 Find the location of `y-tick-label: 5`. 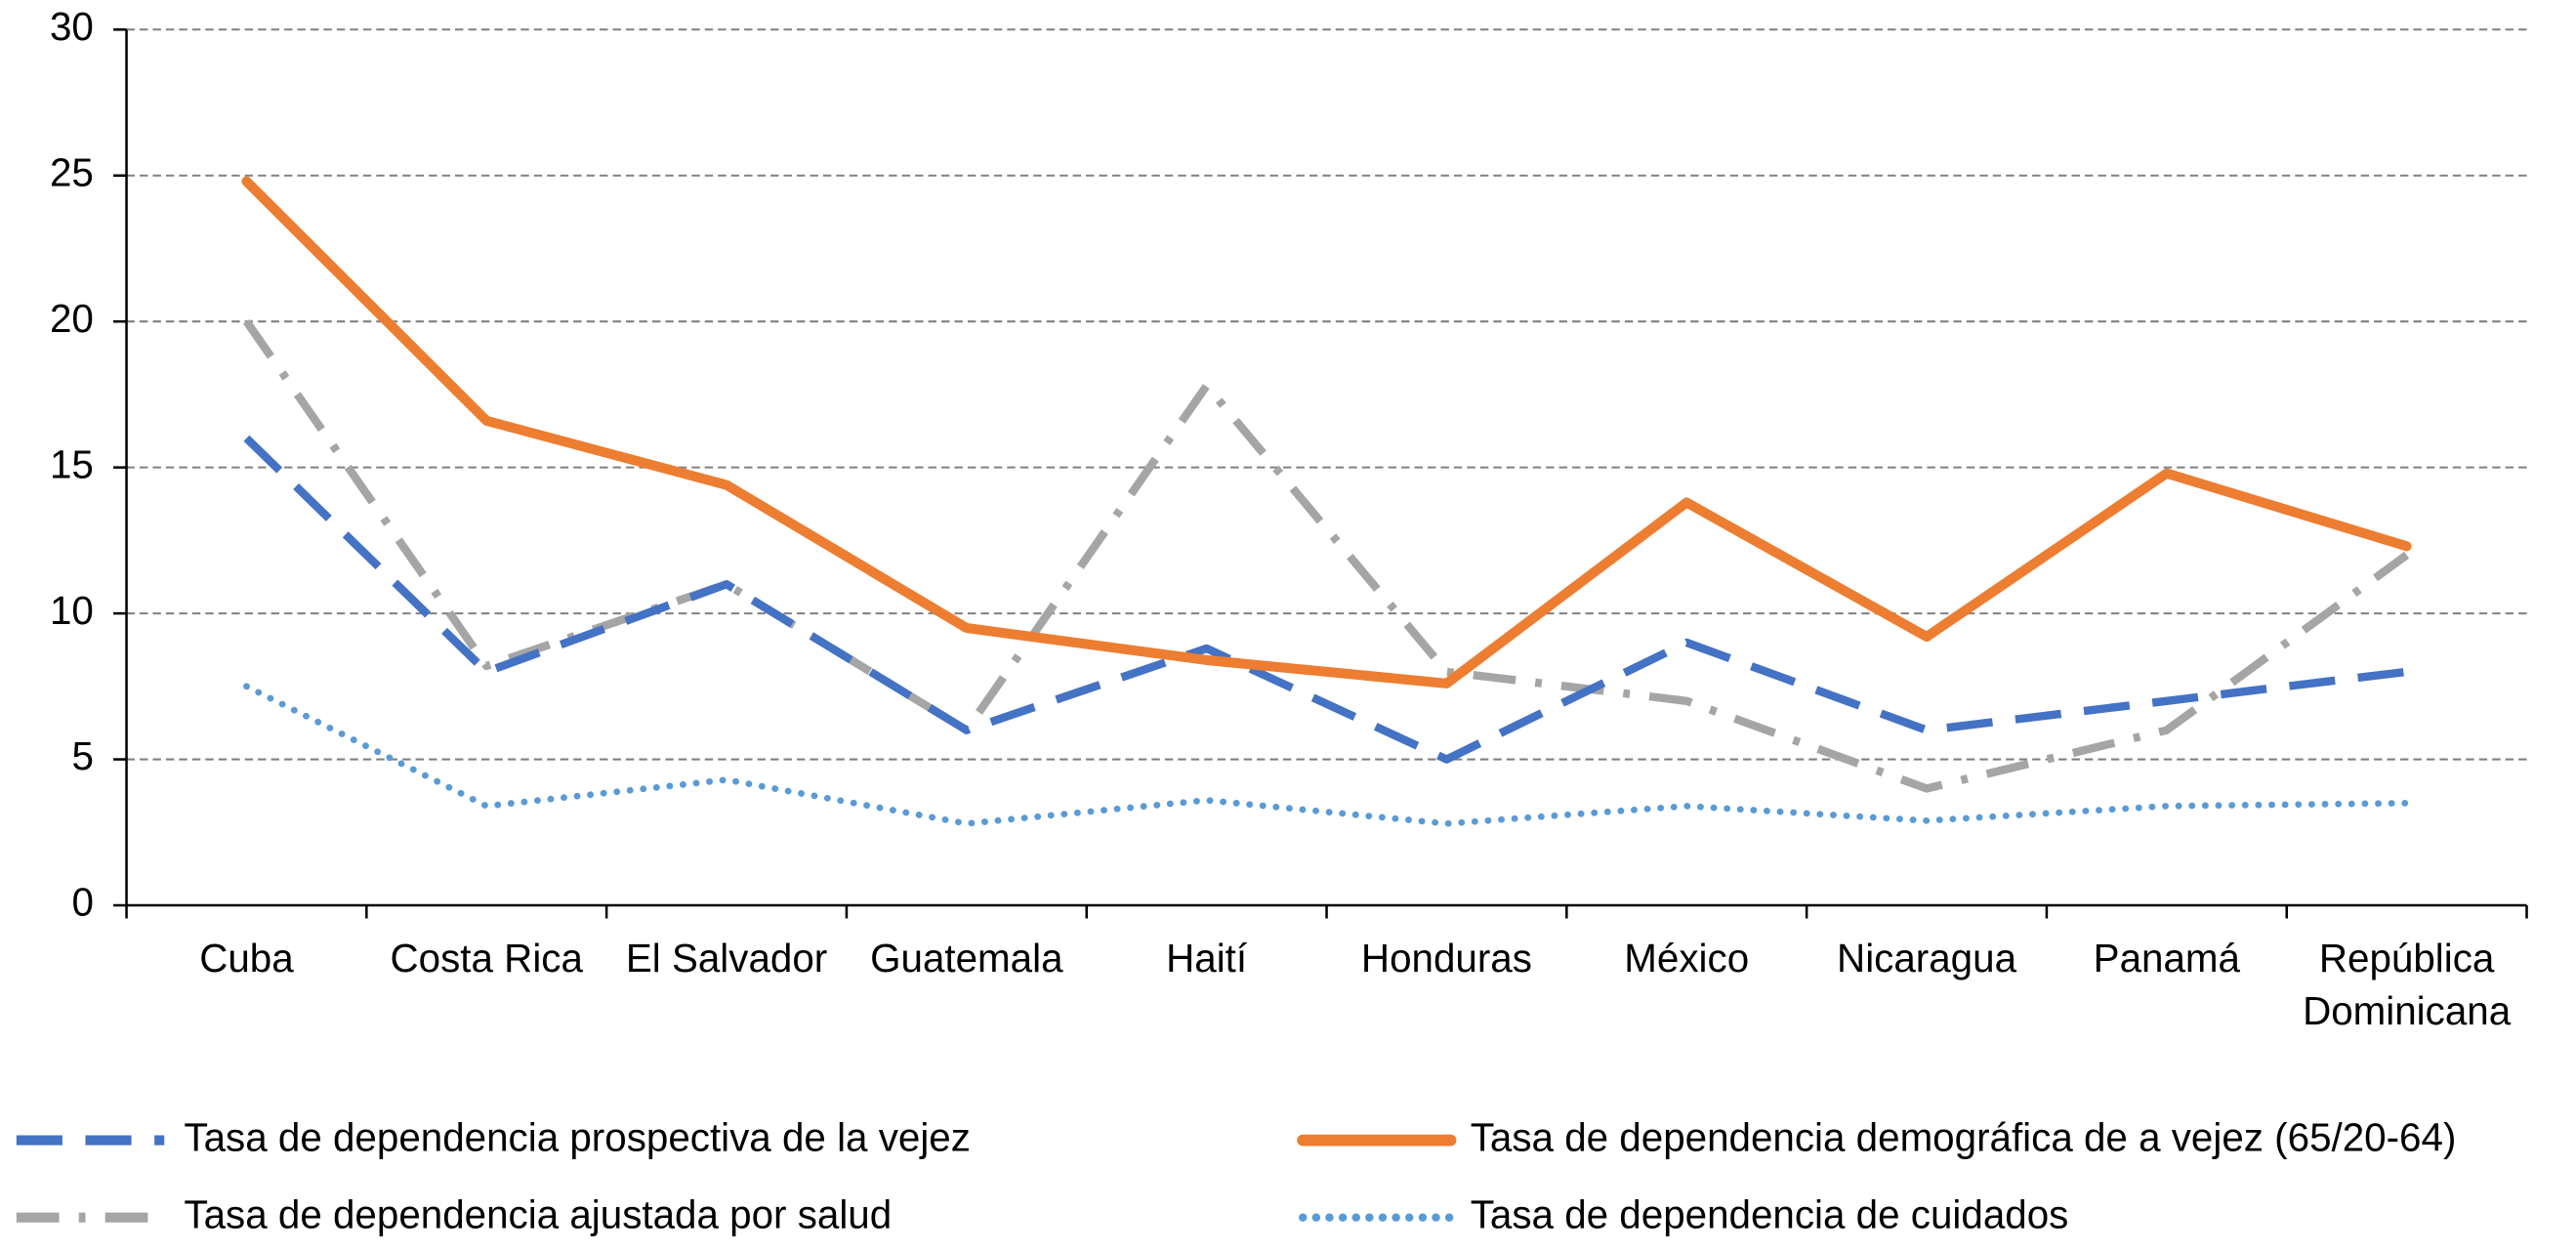

y-tick-label: 5 is located at coordinates (82, 755).